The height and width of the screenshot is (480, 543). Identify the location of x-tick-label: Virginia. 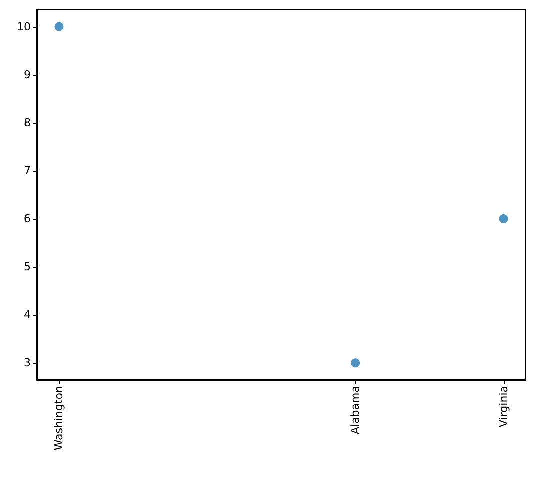
(503, 407).